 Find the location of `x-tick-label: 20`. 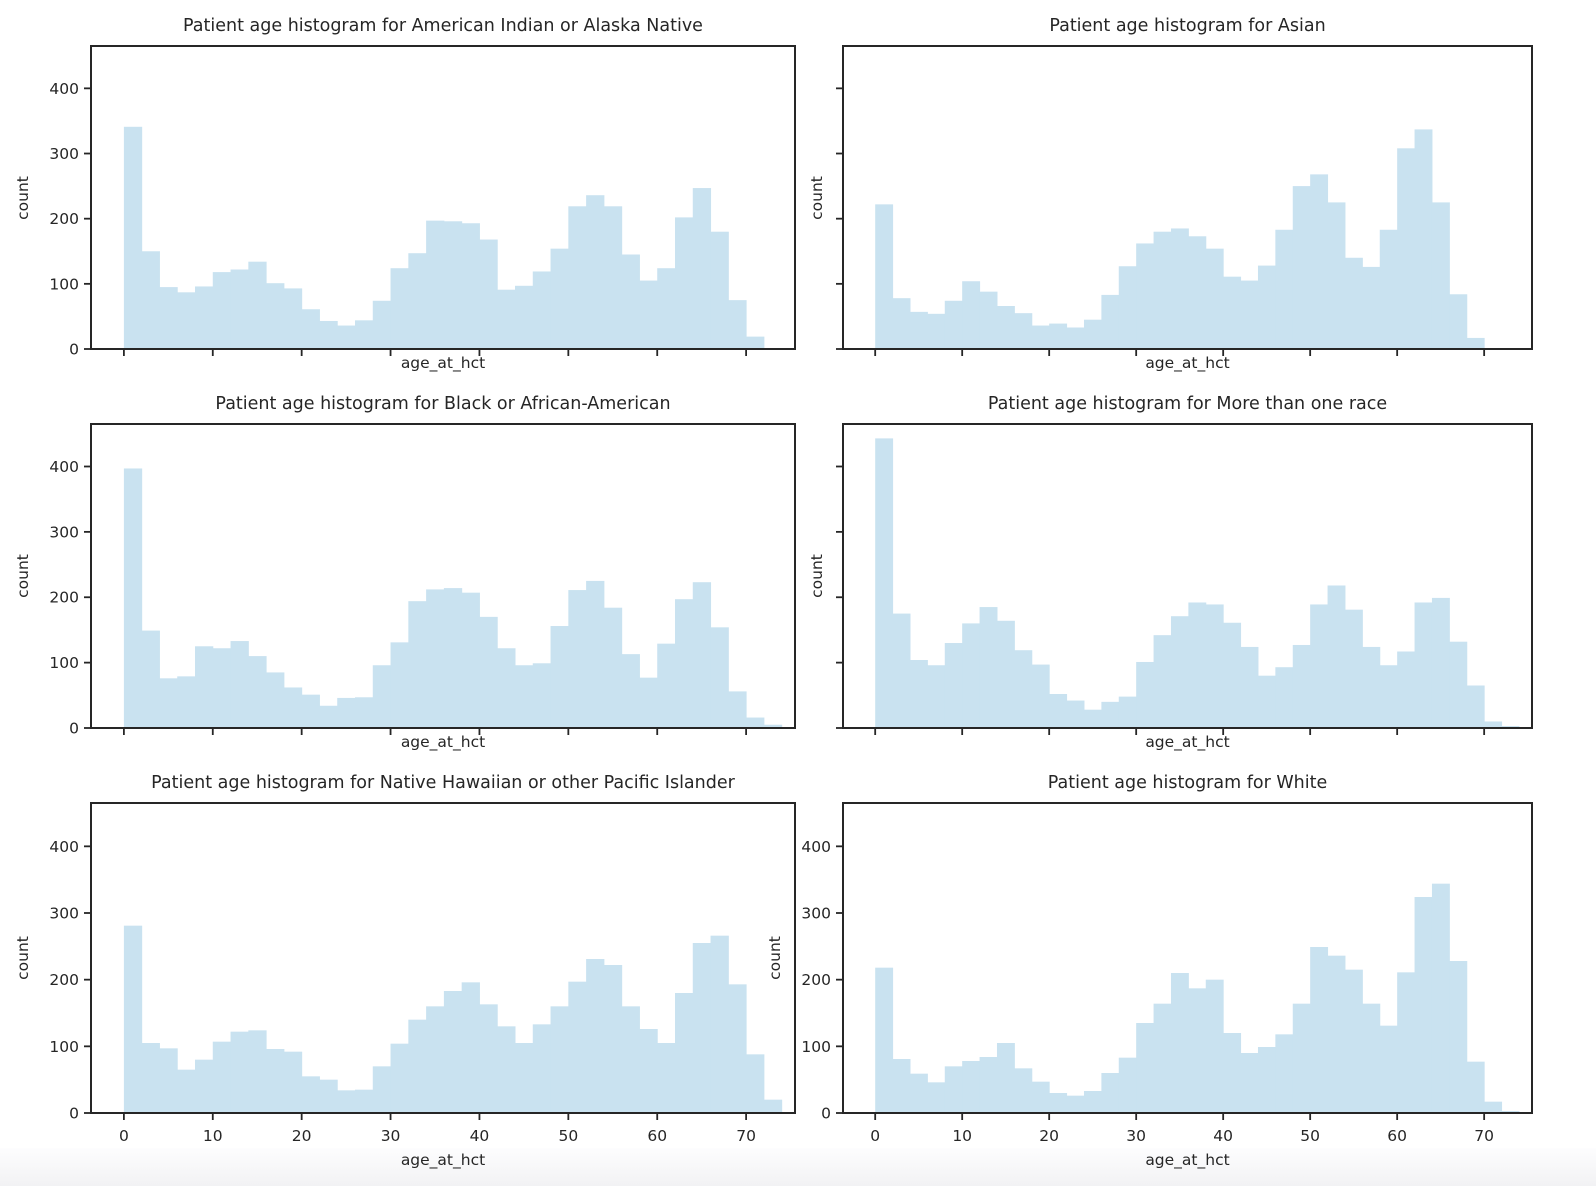

x-tick-label: 20 is located at coordinates (302, 1136).